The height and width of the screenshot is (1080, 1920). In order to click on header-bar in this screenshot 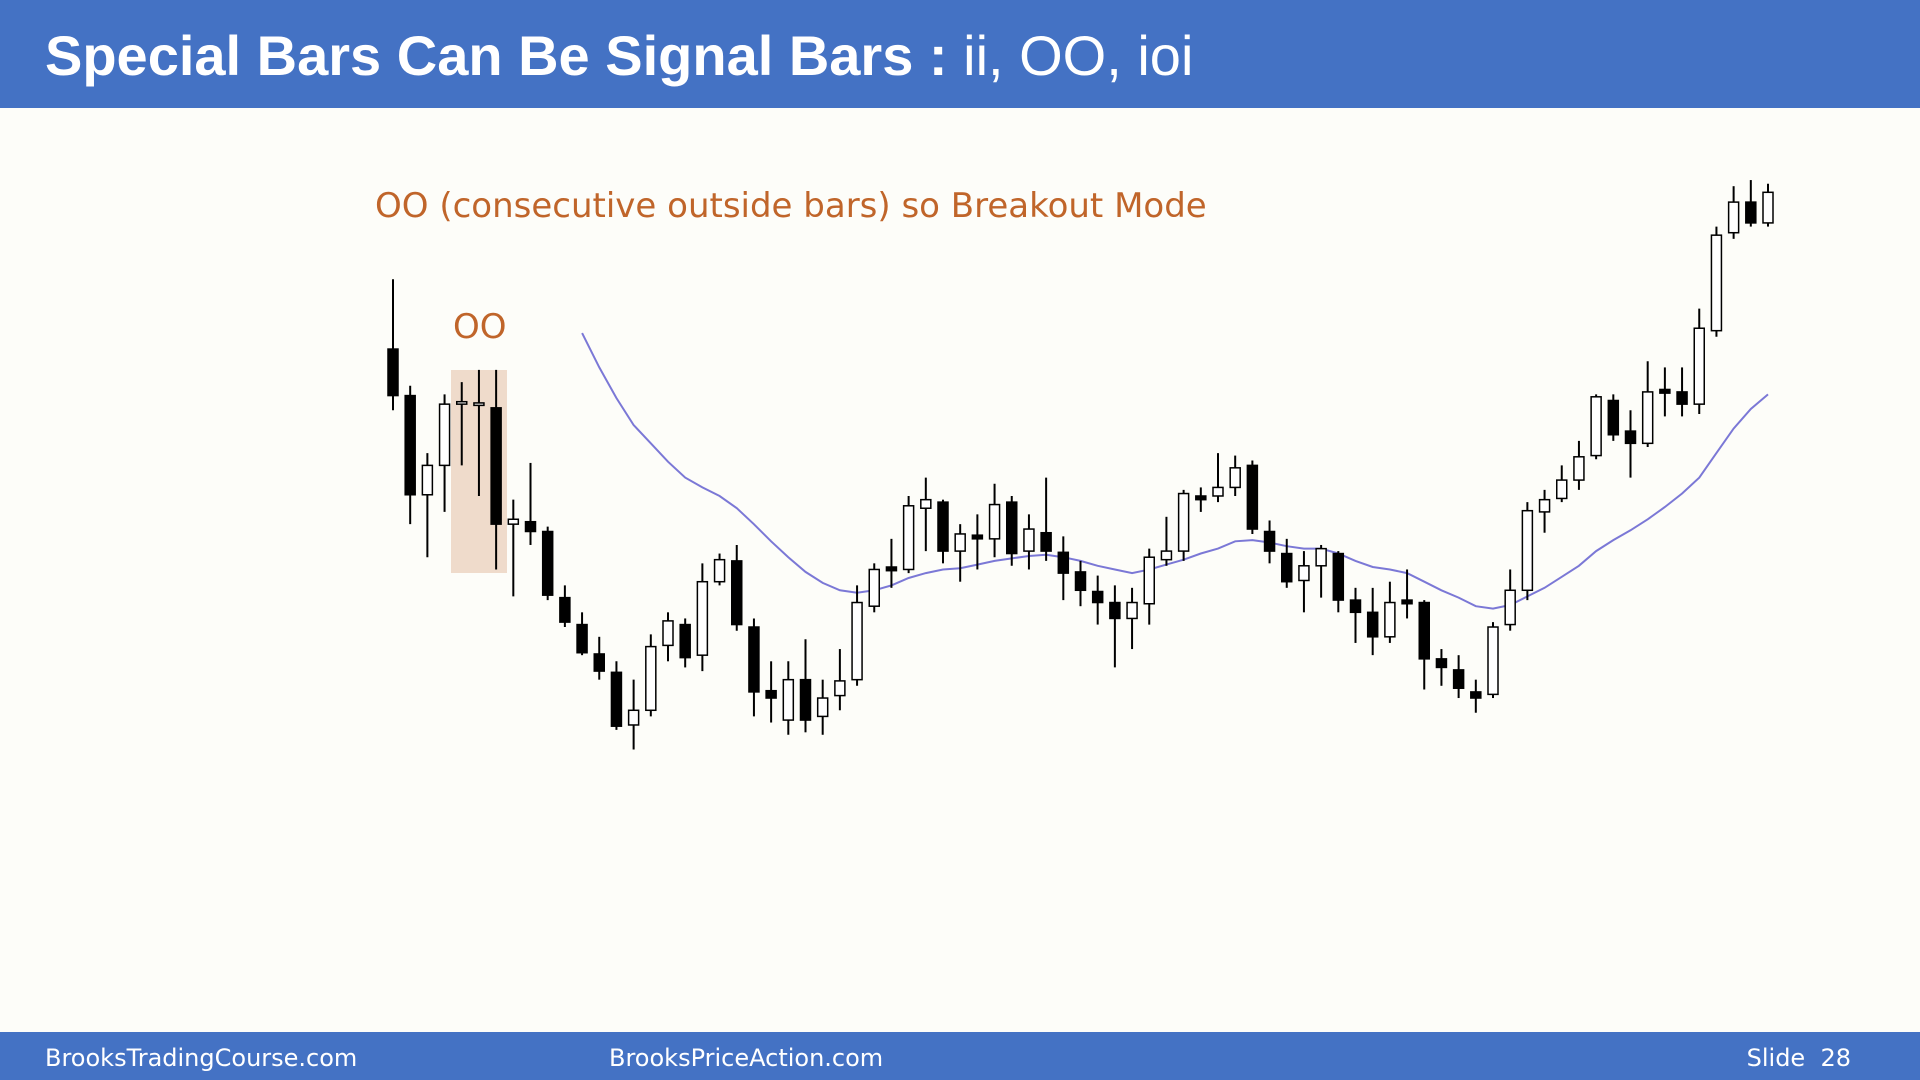, I will do `click(960, 54)`.